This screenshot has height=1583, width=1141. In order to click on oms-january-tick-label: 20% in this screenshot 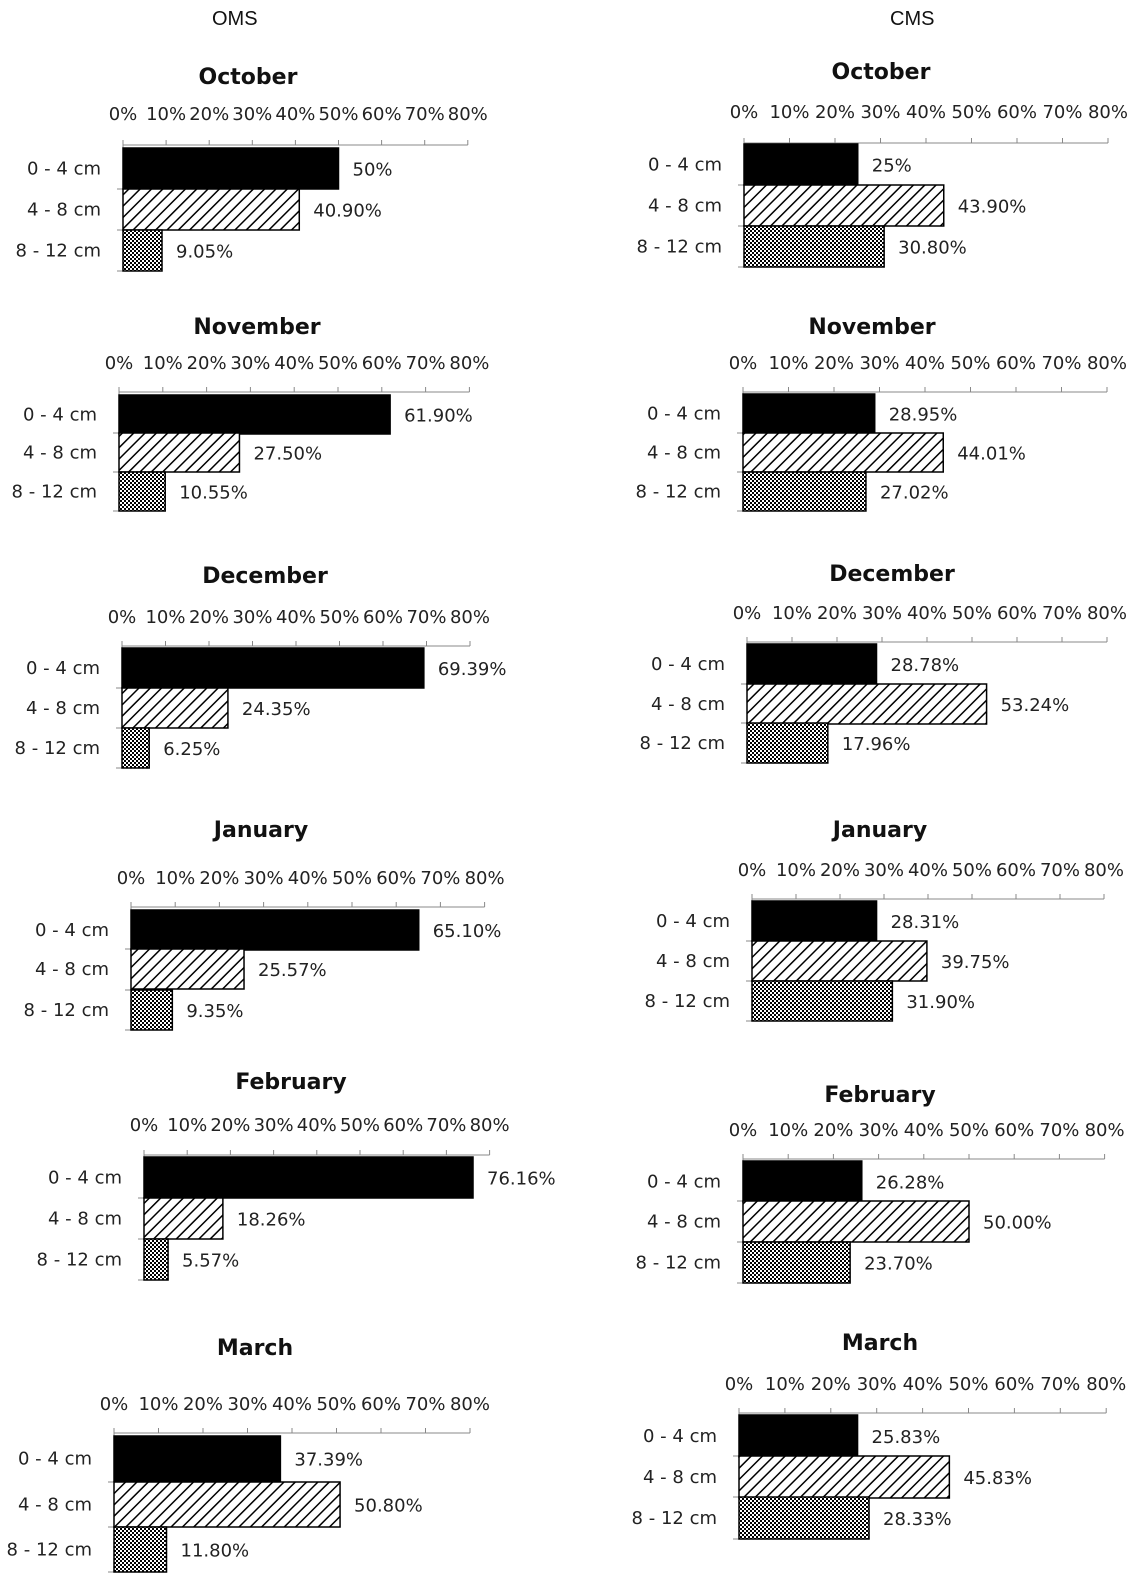, I will do `click(219, 878)`.